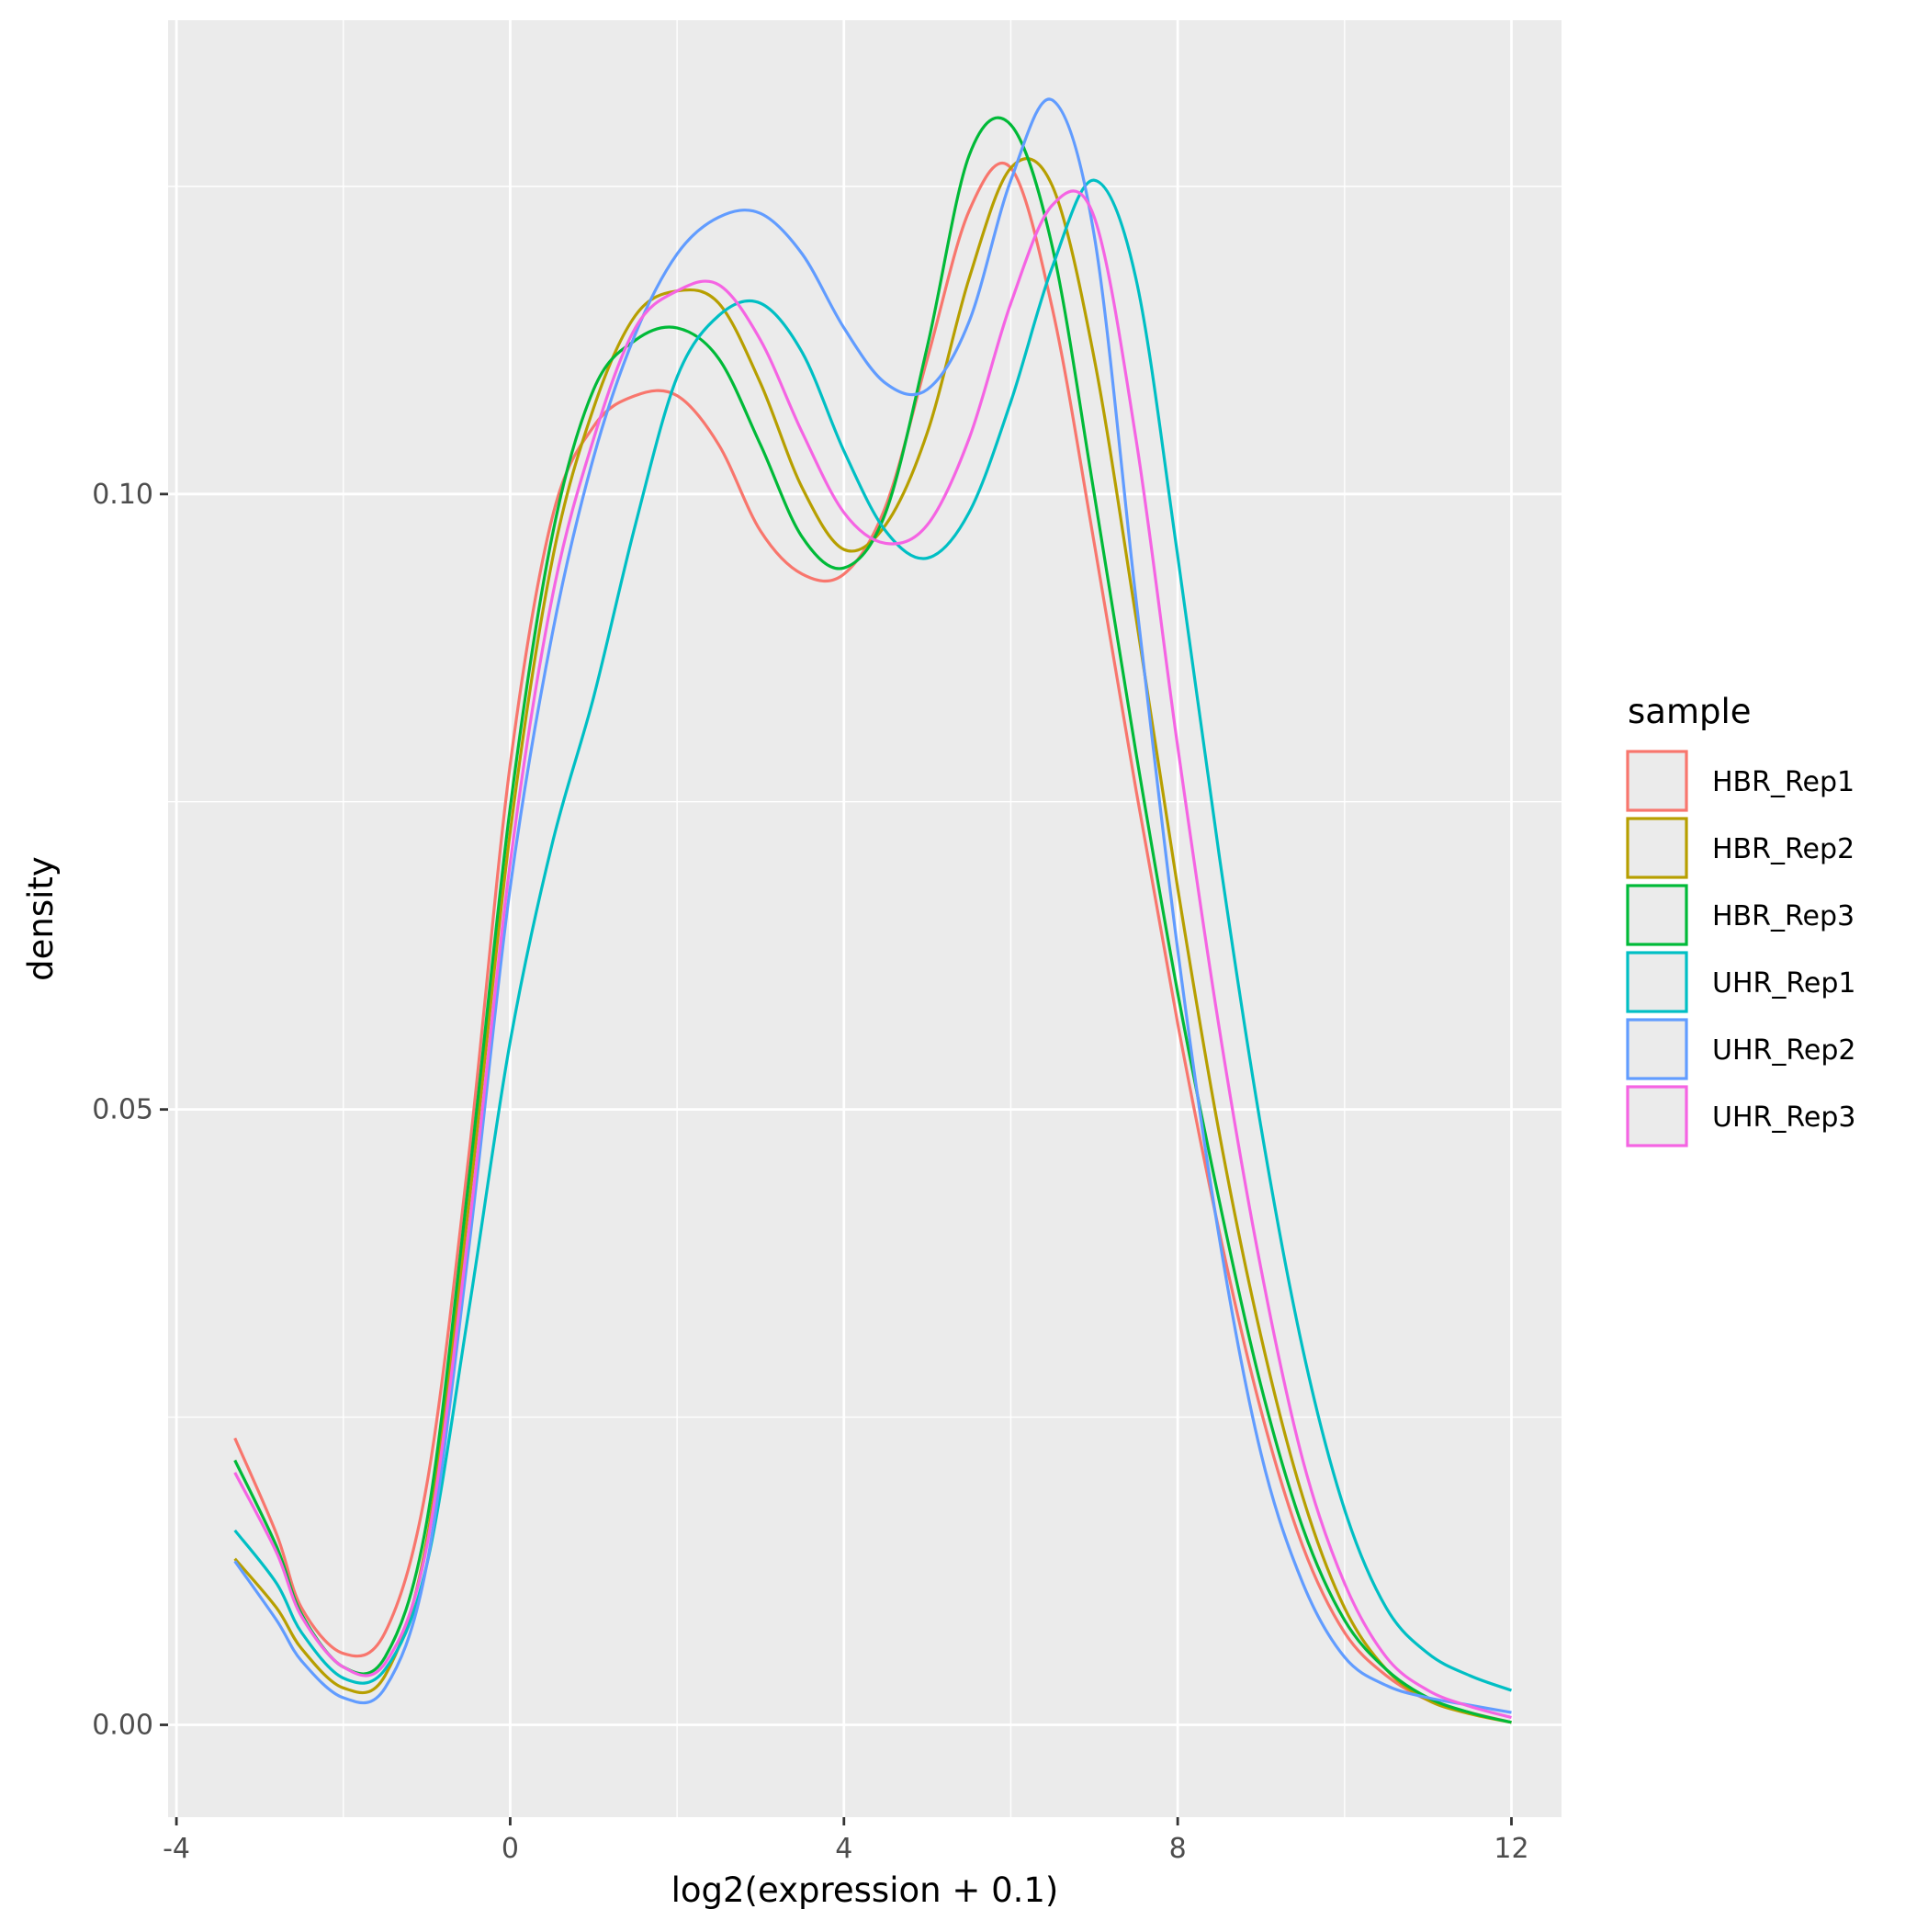 The image size is (1928, 1932). Describe the element at coordinates (122, 1726) in the screenshot. I see `y-tick-label: 0.00` at that location.